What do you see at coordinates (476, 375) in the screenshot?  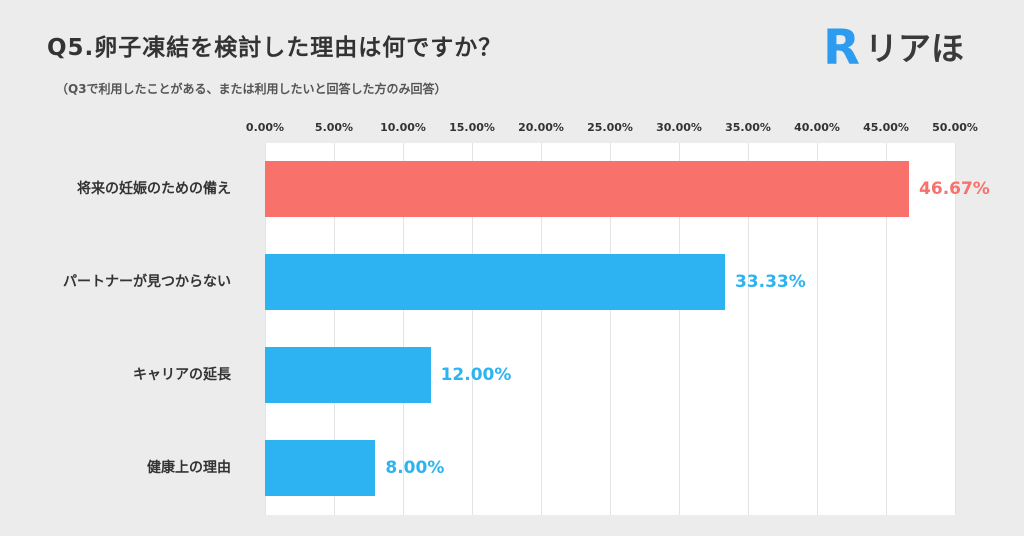 I see `bar-value-label: 12.00%` at bounding box center [476, 375].